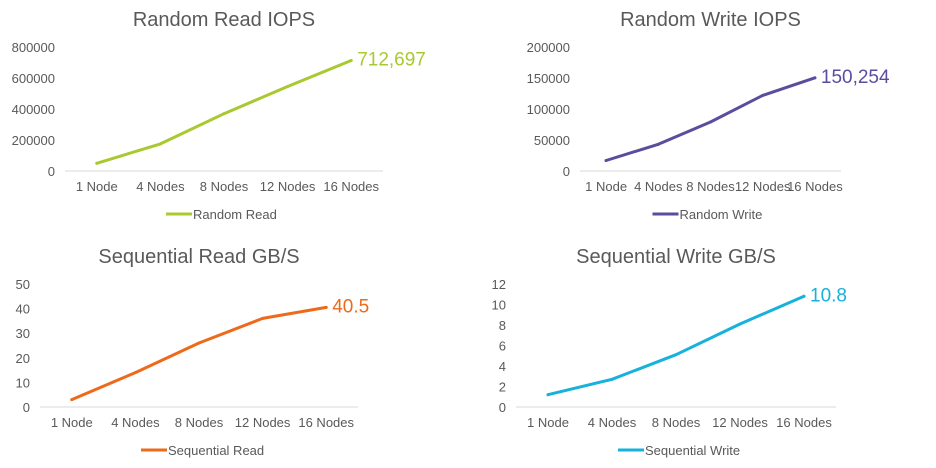 Image resolution: width=936 pixels, height=468 pixels. Describe the element at coordinates (548, 109) in the screenshot. I see `y-tick-label: 100000` at that location.